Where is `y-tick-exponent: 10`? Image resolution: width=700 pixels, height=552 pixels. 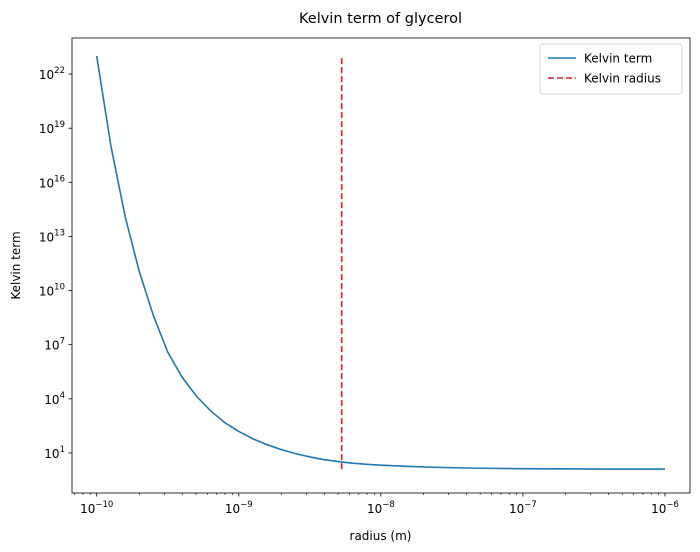 y-tick-exponent: 10 is located at coordinates (59, 288).